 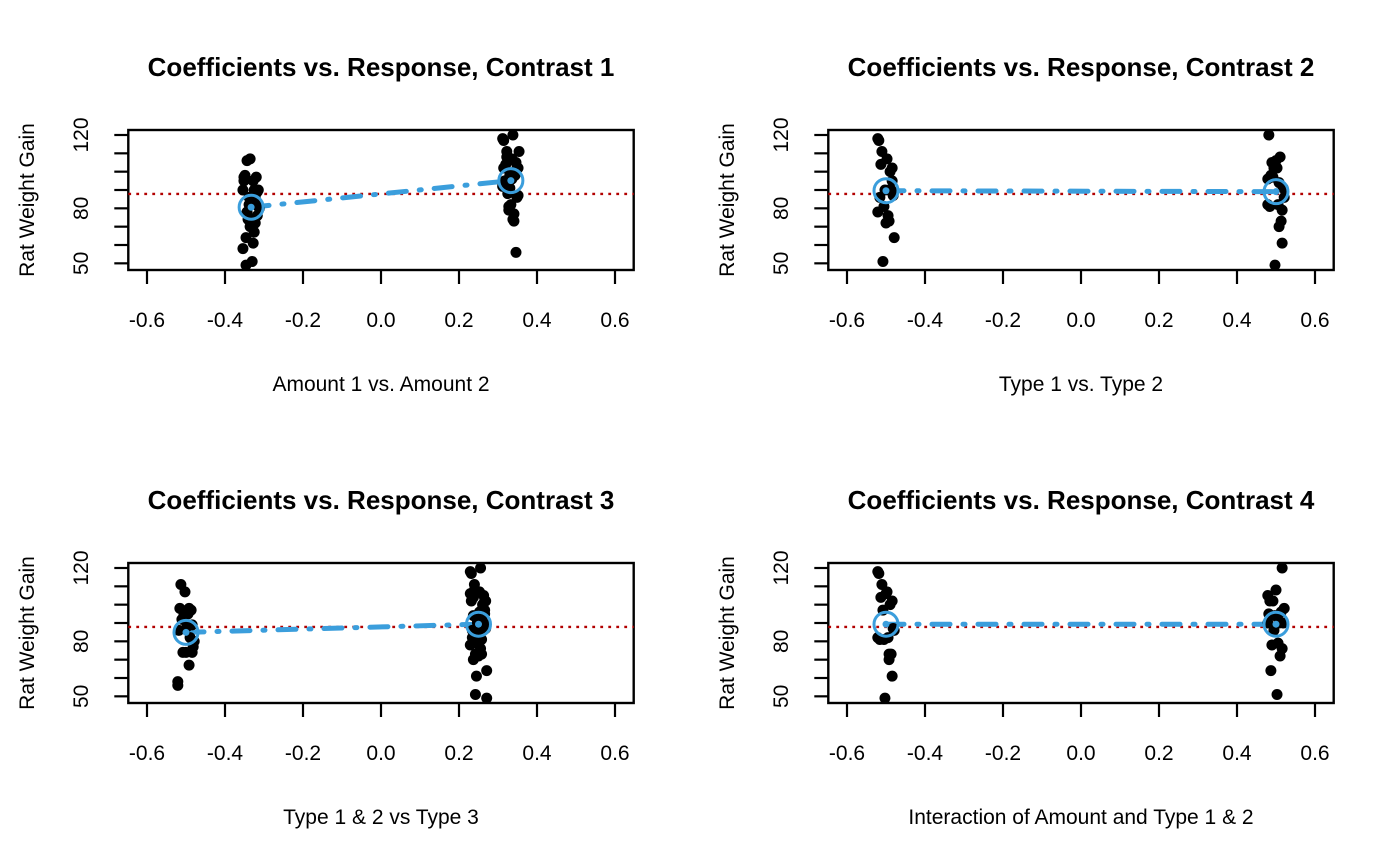 I want to click on x-axis-label: Interaction of Amount and Type 1 & 2, so click(x=1080, y=817).